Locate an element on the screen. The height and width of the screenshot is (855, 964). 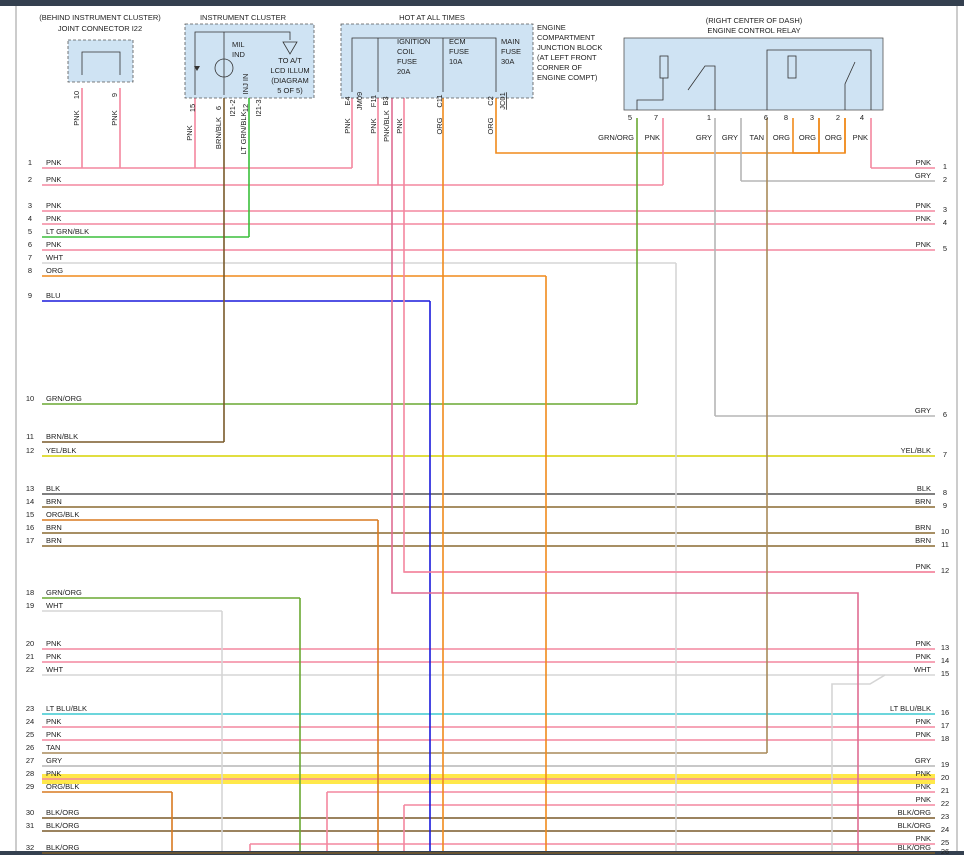
row-number: 1 is located at coordinates (945, 166).